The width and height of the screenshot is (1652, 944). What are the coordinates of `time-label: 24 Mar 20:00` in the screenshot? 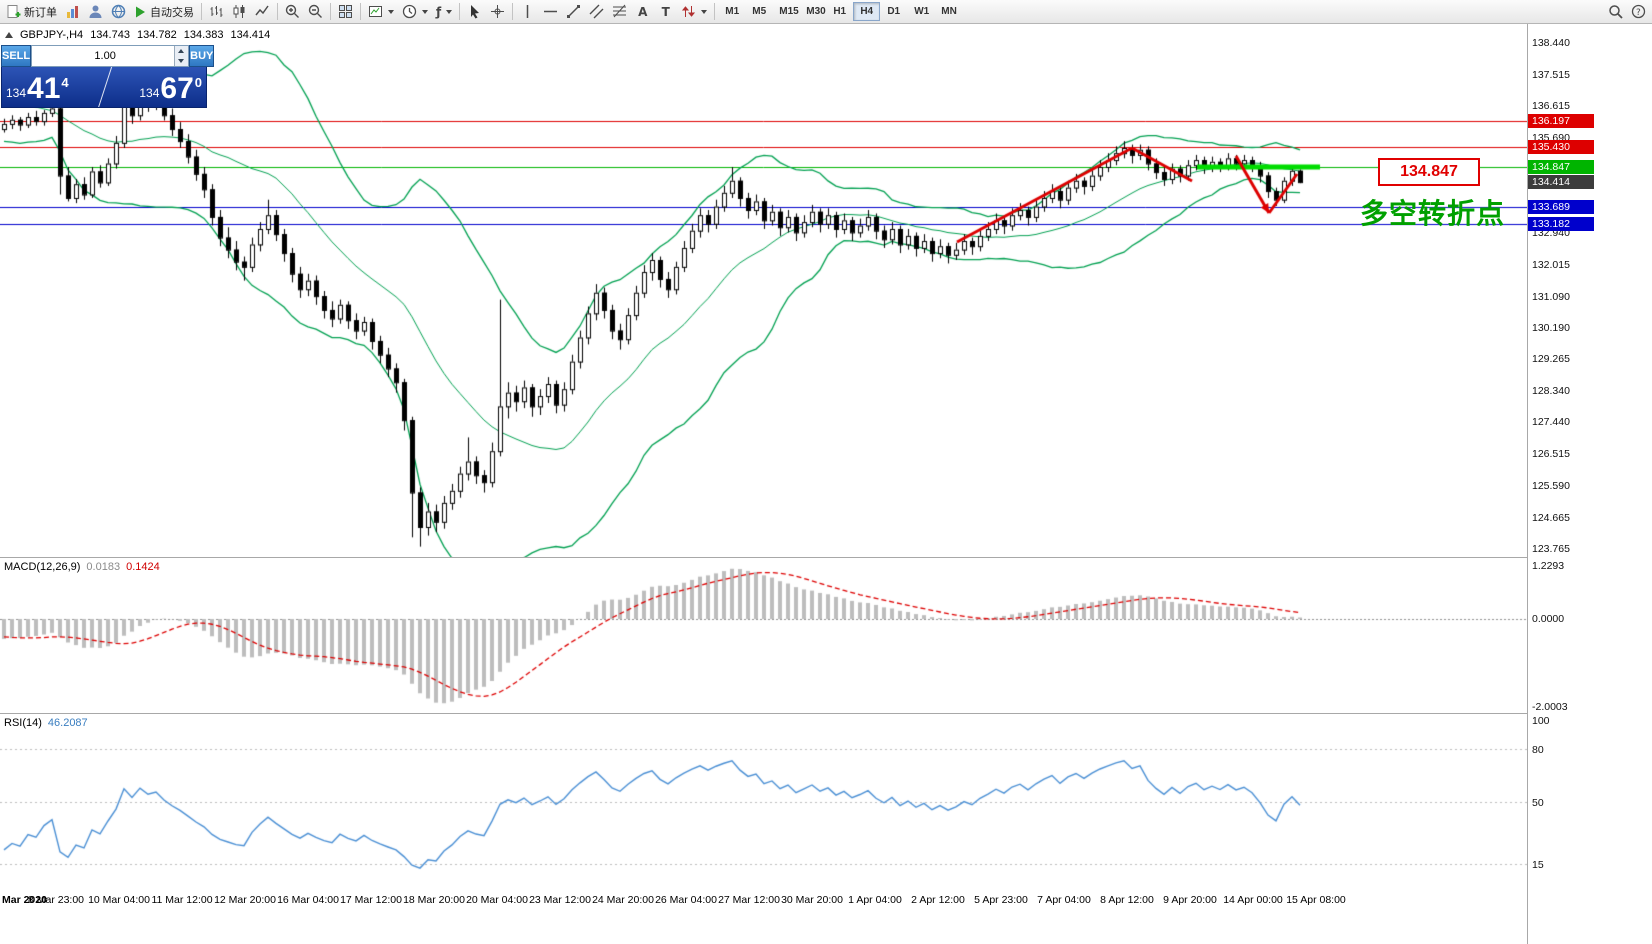 It's located at (623, 900).